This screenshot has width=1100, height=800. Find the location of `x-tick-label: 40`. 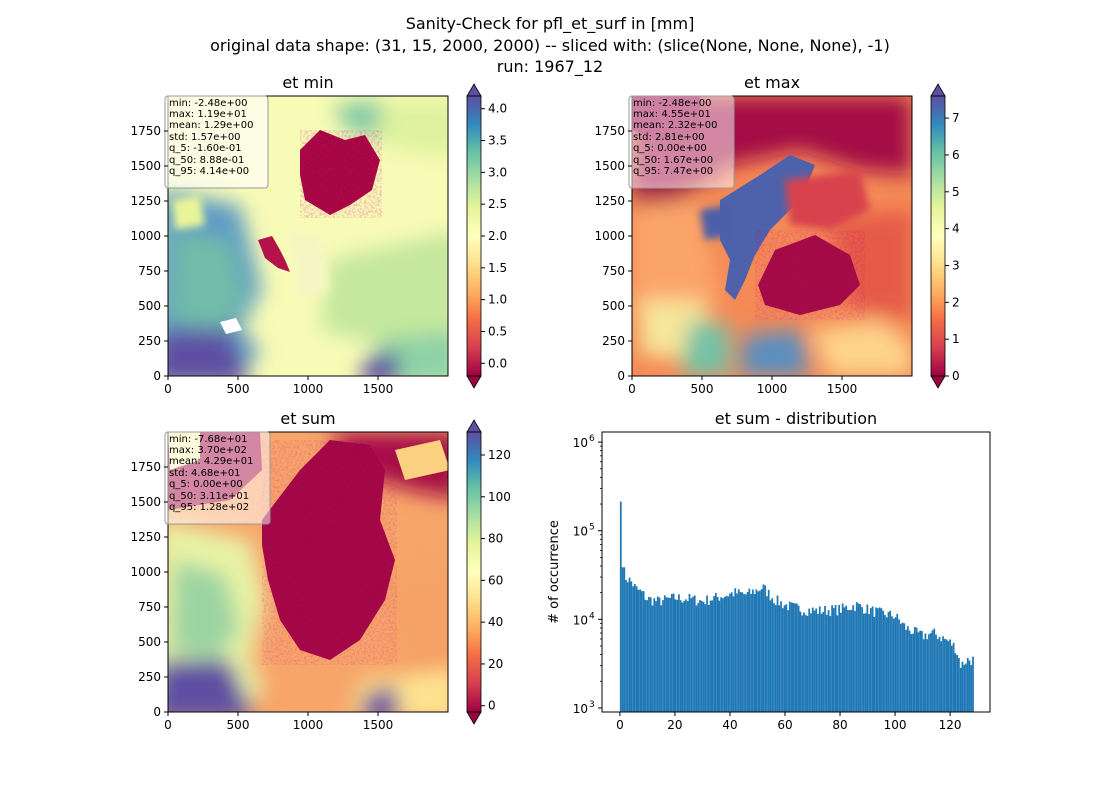

x-tick-label: 40 is located at coordinates (729, 725).